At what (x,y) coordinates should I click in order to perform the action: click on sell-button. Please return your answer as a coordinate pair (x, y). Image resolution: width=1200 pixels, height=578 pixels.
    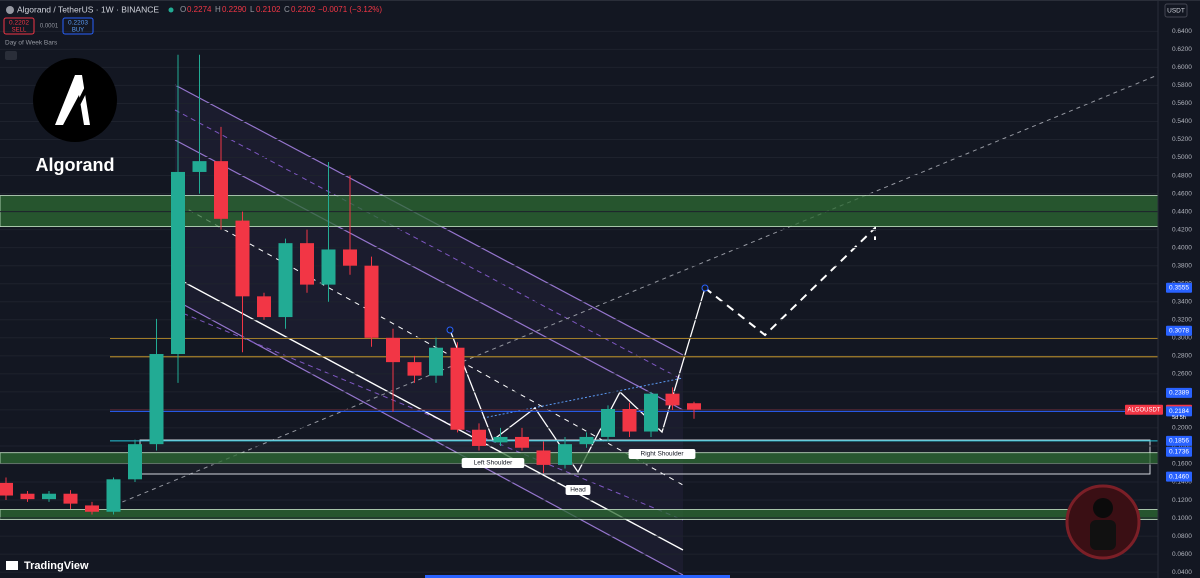
    Looking at the image, I should click on (19, 26).